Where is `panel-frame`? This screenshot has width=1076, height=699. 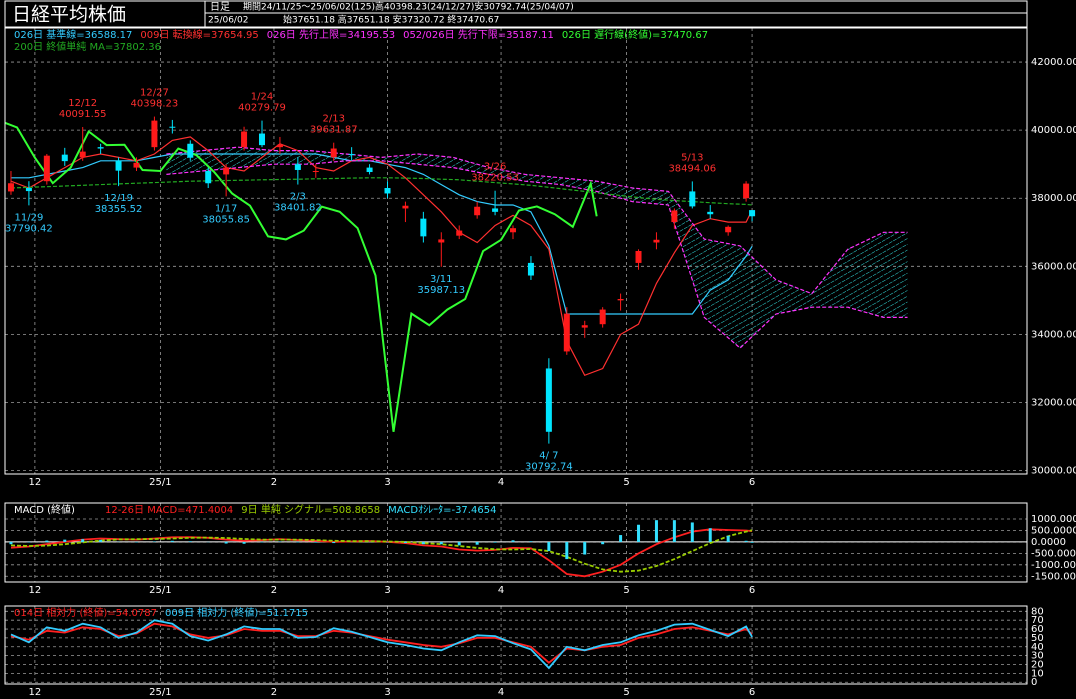 panel-frame is located at coordinates (516, 645).